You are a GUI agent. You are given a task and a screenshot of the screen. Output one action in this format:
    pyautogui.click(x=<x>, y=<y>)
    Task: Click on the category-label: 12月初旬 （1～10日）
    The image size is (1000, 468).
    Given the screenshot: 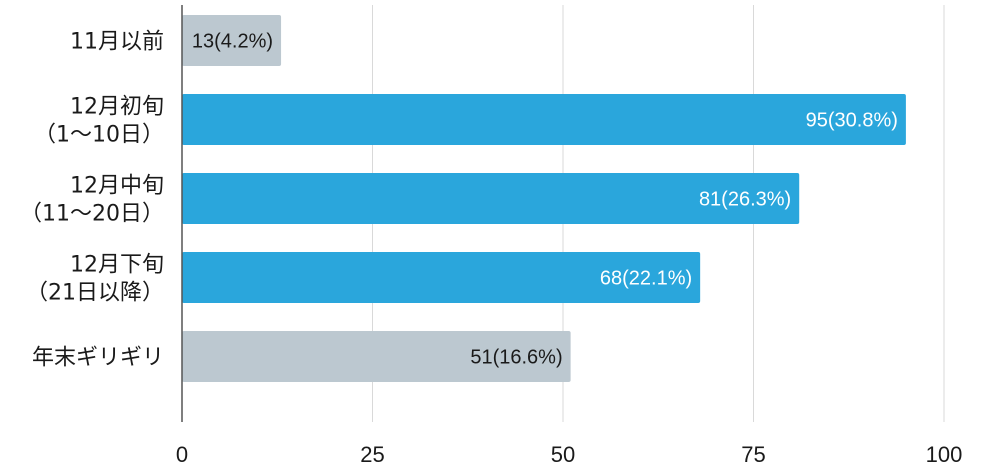 What is the action you would take?
    pyautogui.click(x=99, y=121)
    